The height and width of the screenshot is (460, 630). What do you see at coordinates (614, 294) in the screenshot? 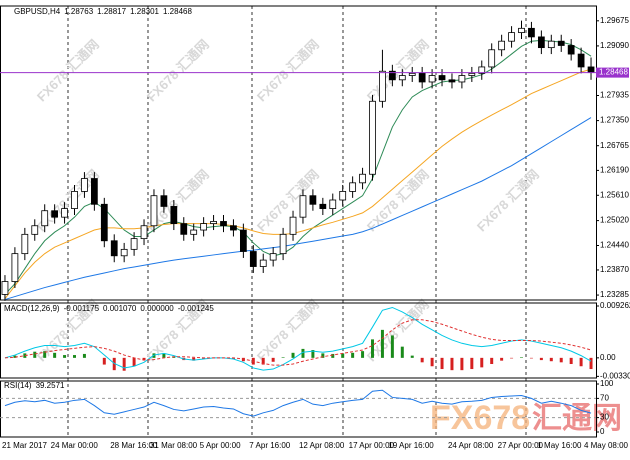
I see `y-tick-label: 1.23285` at bounding box center [614, 294].